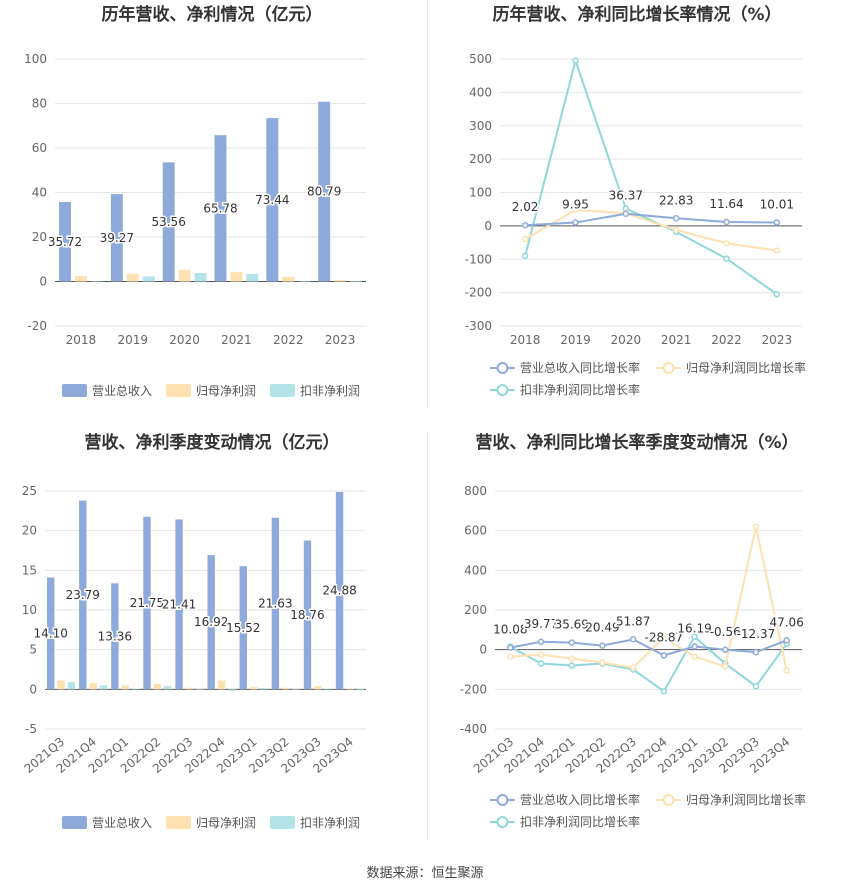 The image size is (850, 891). I want to click on x-tick-label: 2019, so click(132, 340).